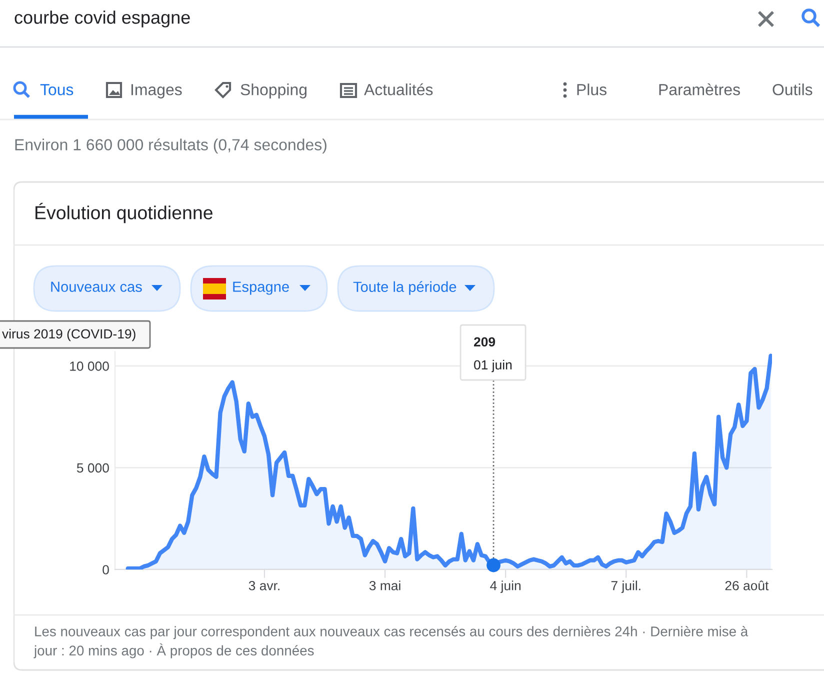 This screenshot has height=690, width=824. What do you see at coordinates (124, 213) in the screenshot?
I see `chart-title: Évolution quotidienne` at bounding box center [124, 213].